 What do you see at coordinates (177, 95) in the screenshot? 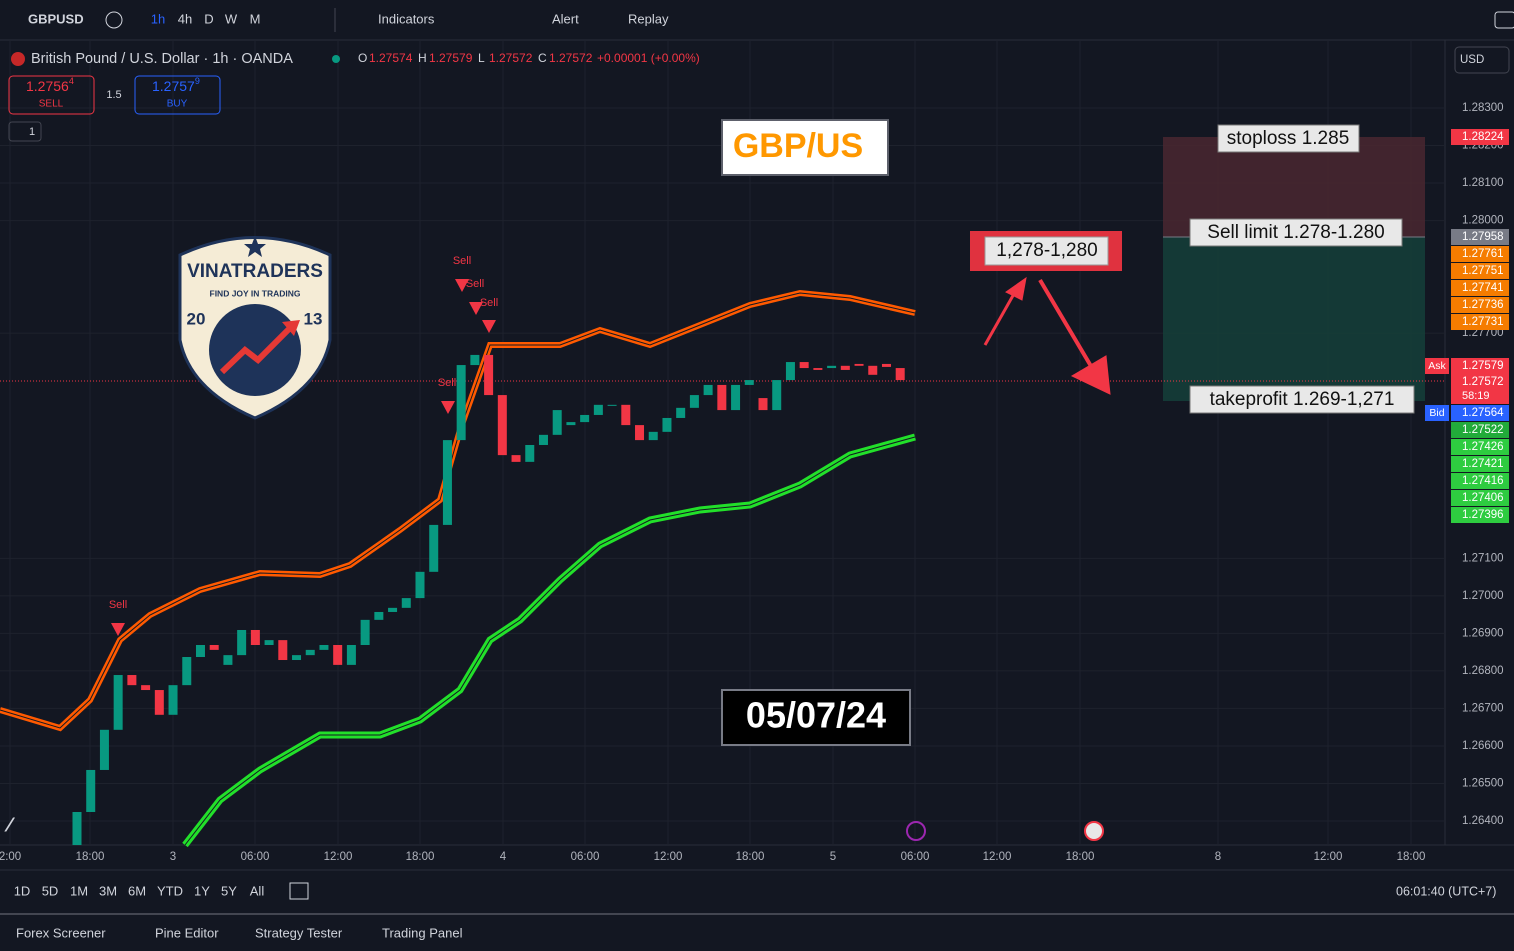
I see `buy-button` at bounding box center [177, 95].